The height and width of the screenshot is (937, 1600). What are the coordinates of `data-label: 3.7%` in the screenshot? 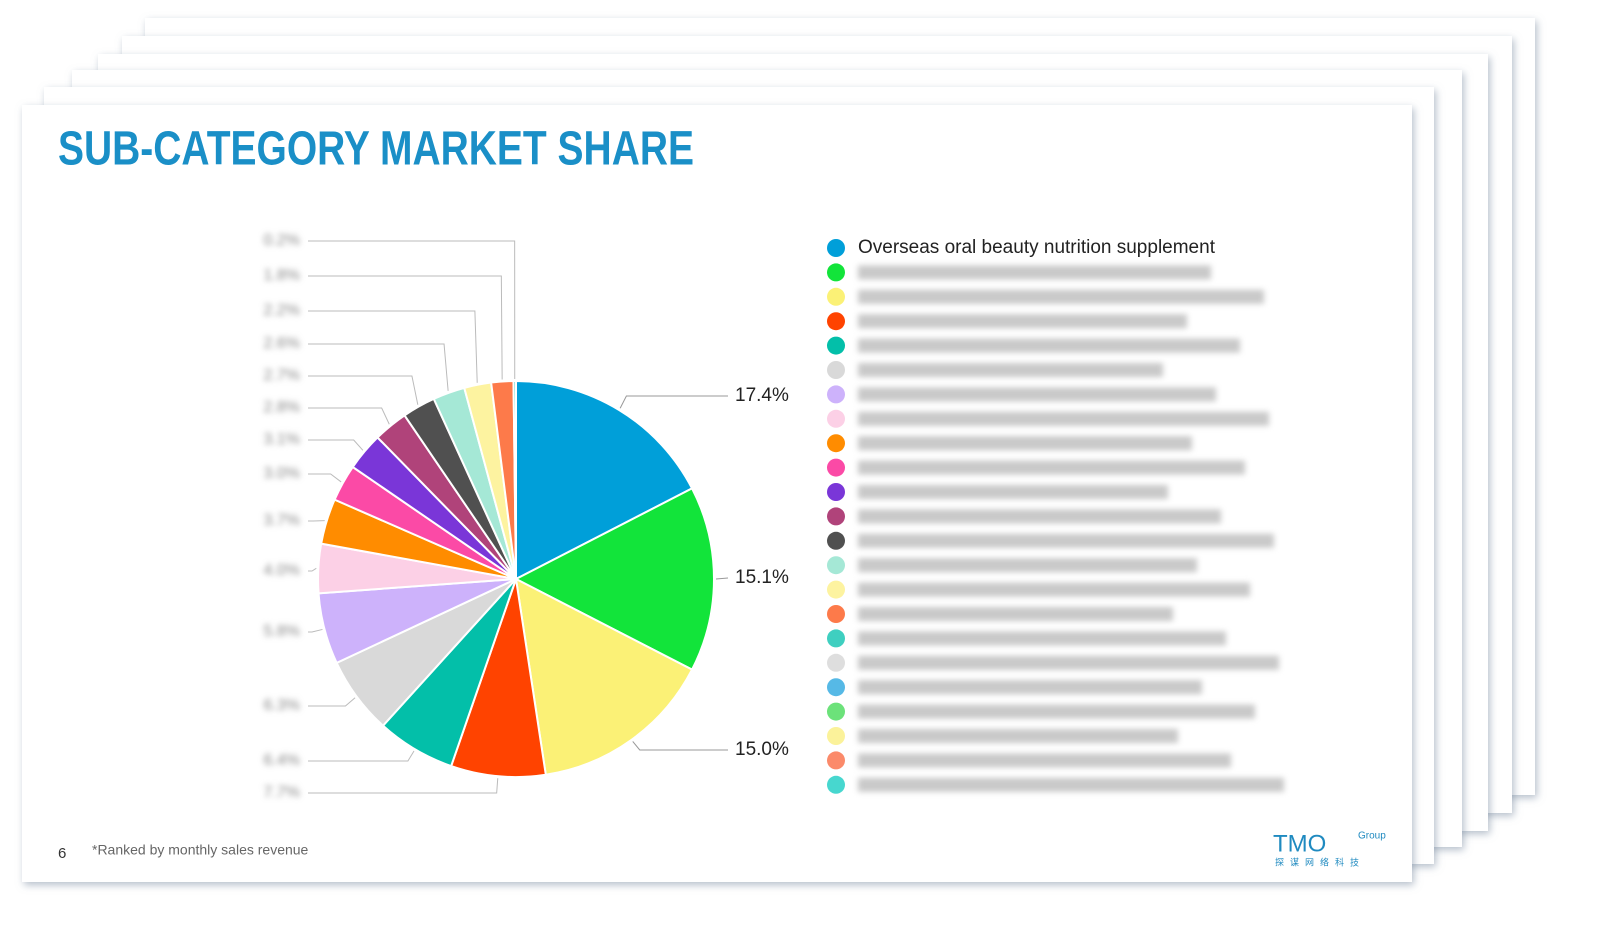 It's located at (282, 520).